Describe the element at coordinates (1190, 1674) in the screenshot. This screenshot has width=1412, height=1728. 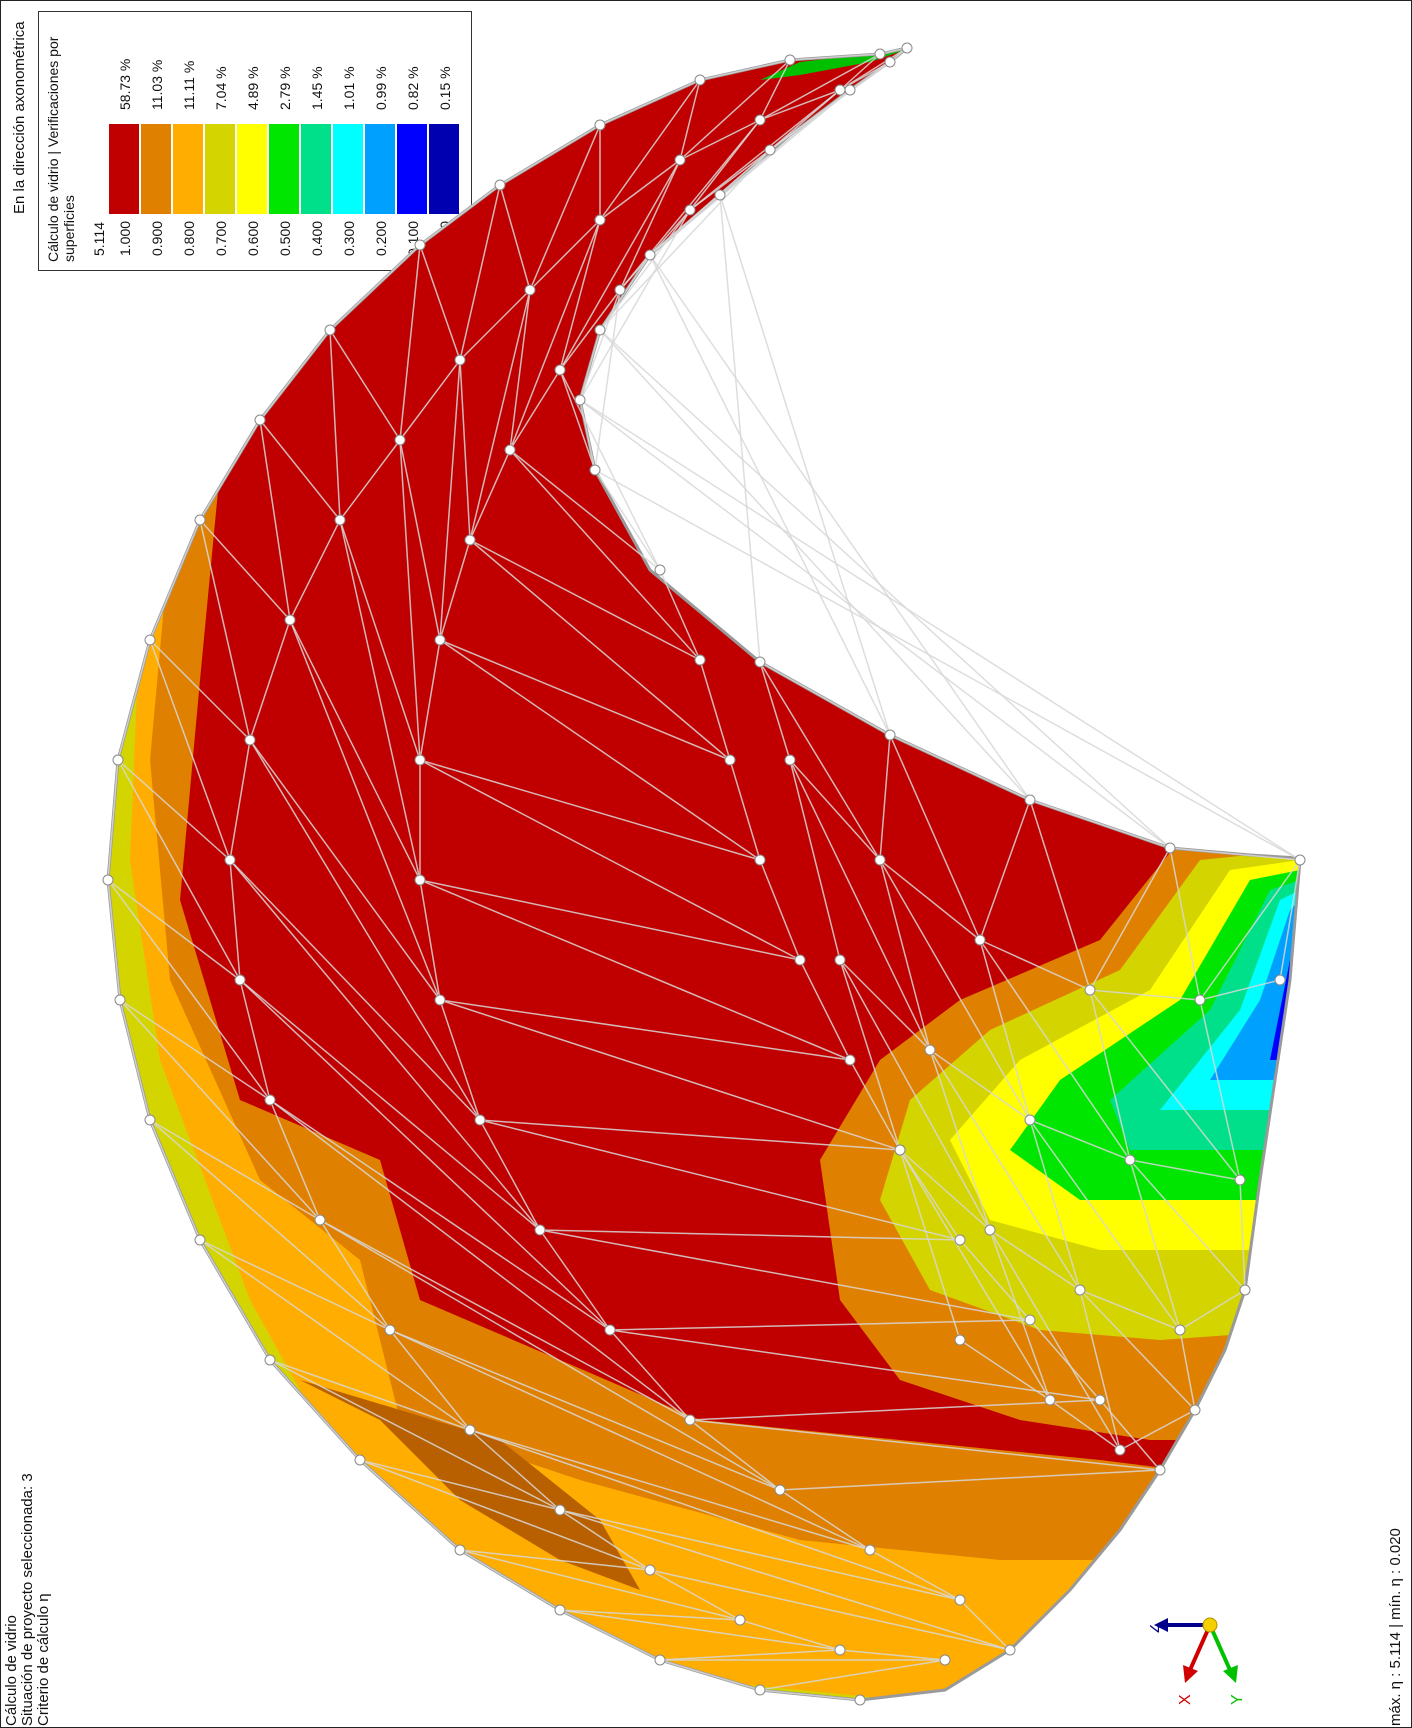
I see `x-axis-arrow` at that location.